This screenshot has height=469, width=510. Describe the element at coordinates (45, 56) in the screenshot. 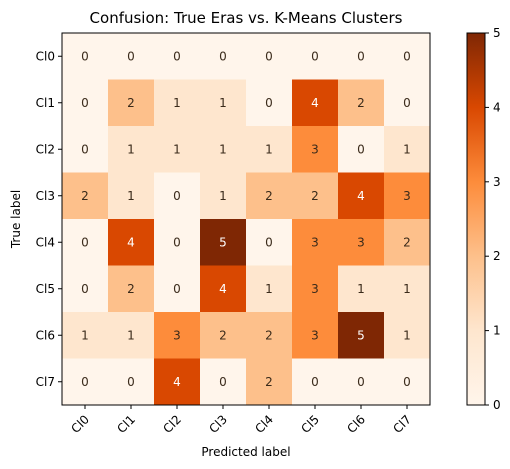

I see `y-tick-label: Cl0` at that location.